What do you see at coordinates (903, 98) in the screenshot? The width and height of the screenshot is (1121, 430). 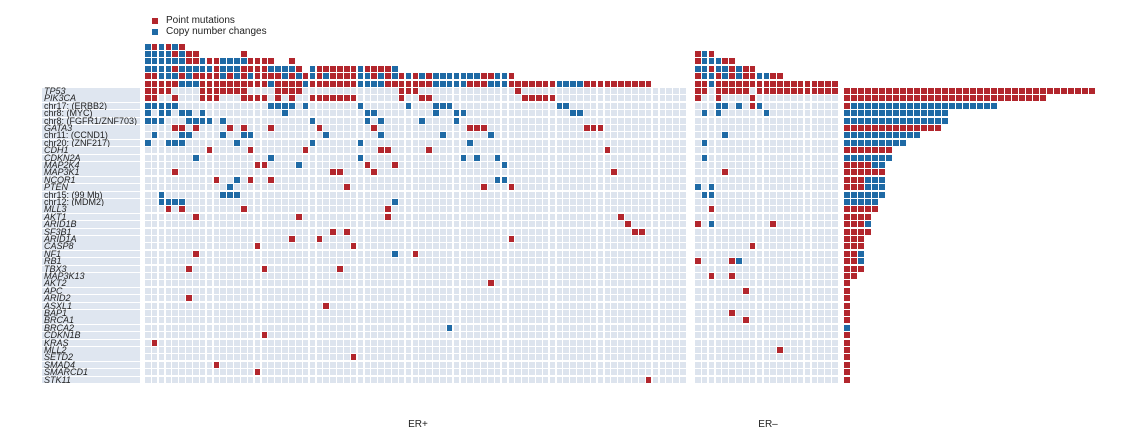 I see `gene-bar-mutation-square` at bounding box center [903, 98].